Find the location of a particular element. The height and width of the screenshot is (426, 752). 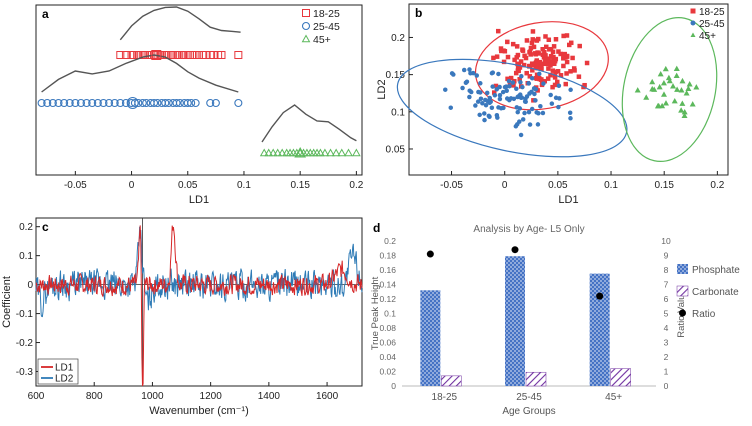

panel-a-xtick-label: 0.15 is located at coordinates (300, 185).